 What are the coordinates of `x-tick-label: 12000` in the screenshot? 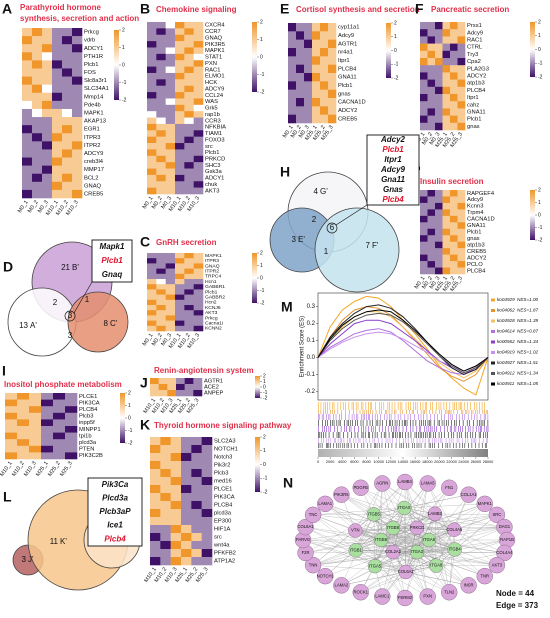 It's located at (391, 462).